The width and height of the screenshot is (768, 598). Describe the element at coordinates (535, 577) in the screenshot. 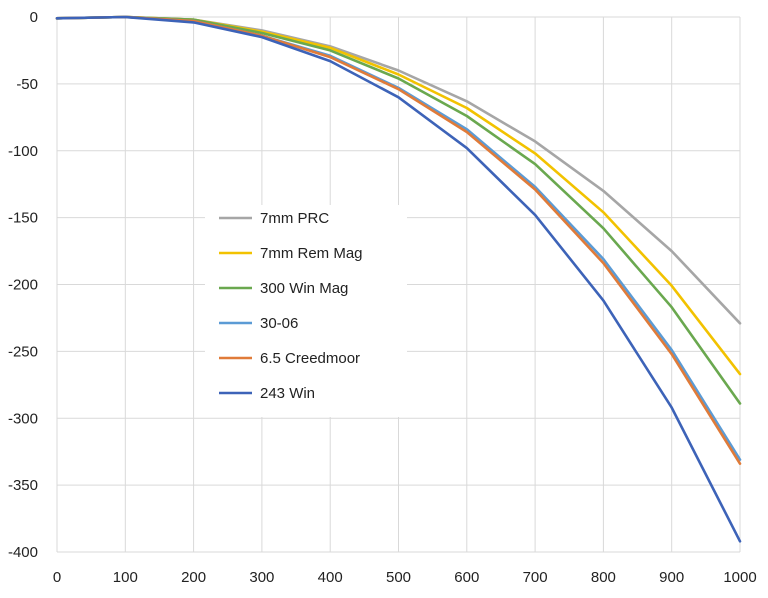

I see `x-tick-label: 700` at that location.